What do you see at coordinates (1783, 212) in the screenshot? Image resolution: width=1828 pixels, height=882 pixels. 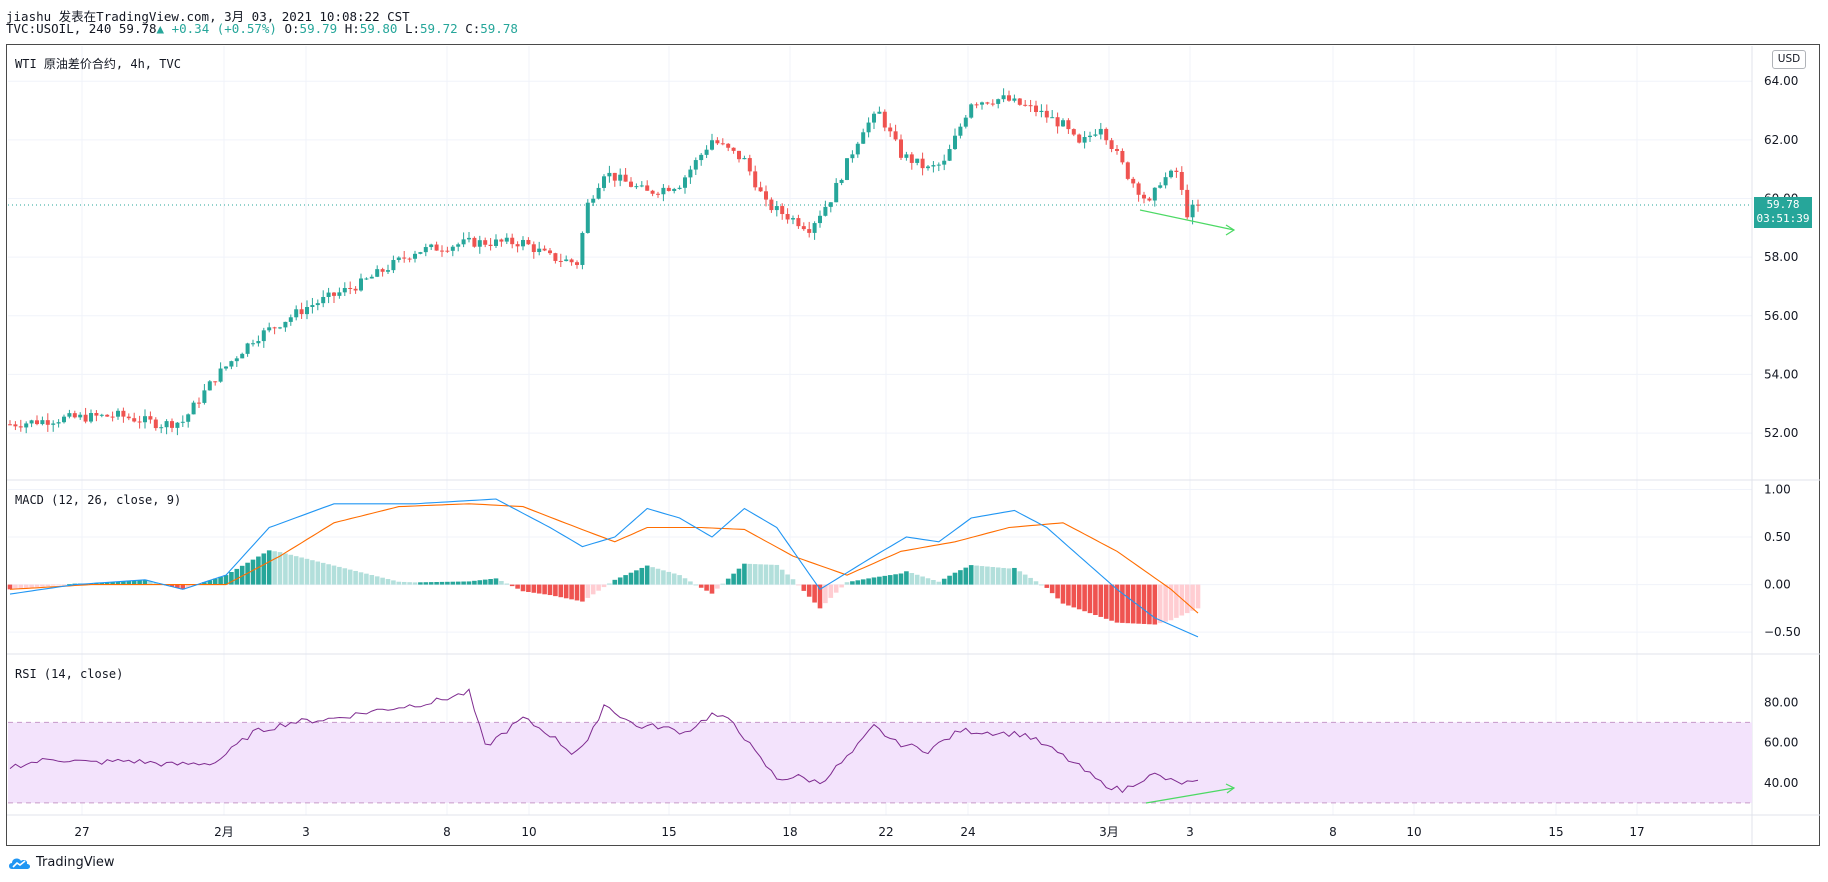 I see `last-price-tag: 59.78 03:51:39` at bounding box center [1783, 212].